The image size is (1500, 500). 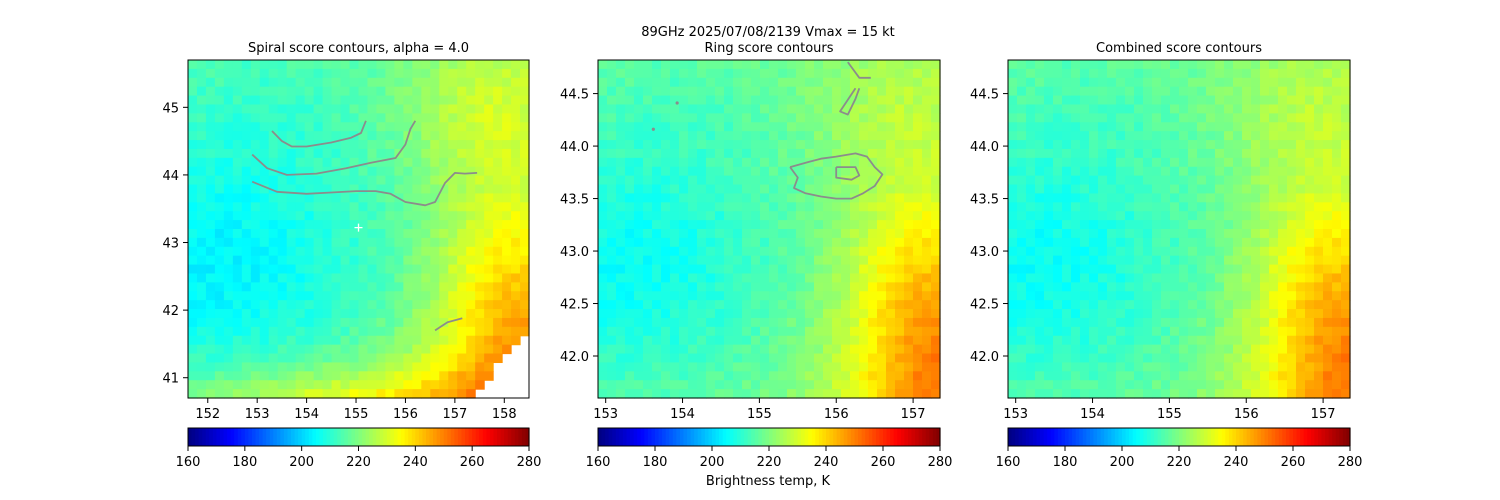 What do you see at coordinates (301, 462) in the screenshot?
I see `colorbar-tick-label: 200` at bounding box center [301, 462].